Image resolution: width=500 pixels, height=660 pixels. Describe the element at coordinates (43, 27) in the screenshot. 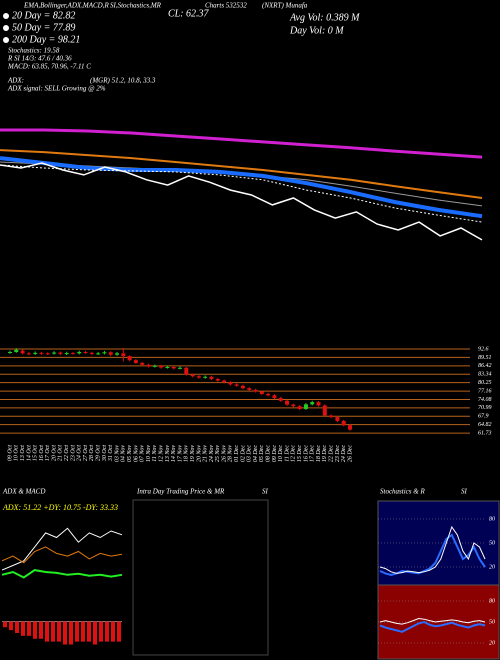

I see `ma-legend: 50 Day = 77.89` at that location.